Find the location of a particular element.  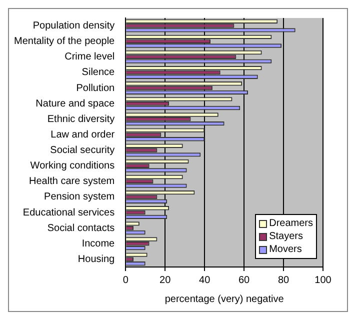

x-tick-label: 60 is located at coordinates (244, 280).